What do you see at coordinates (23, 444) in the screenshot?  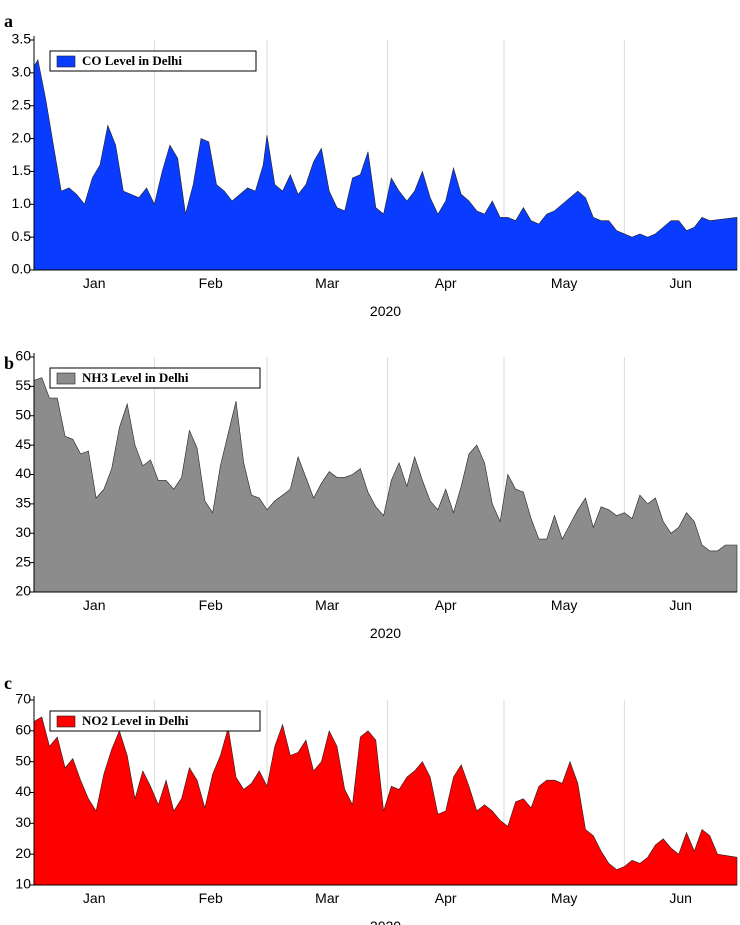 I see `y-tick-label: 45` at bounding box center [23, 444].